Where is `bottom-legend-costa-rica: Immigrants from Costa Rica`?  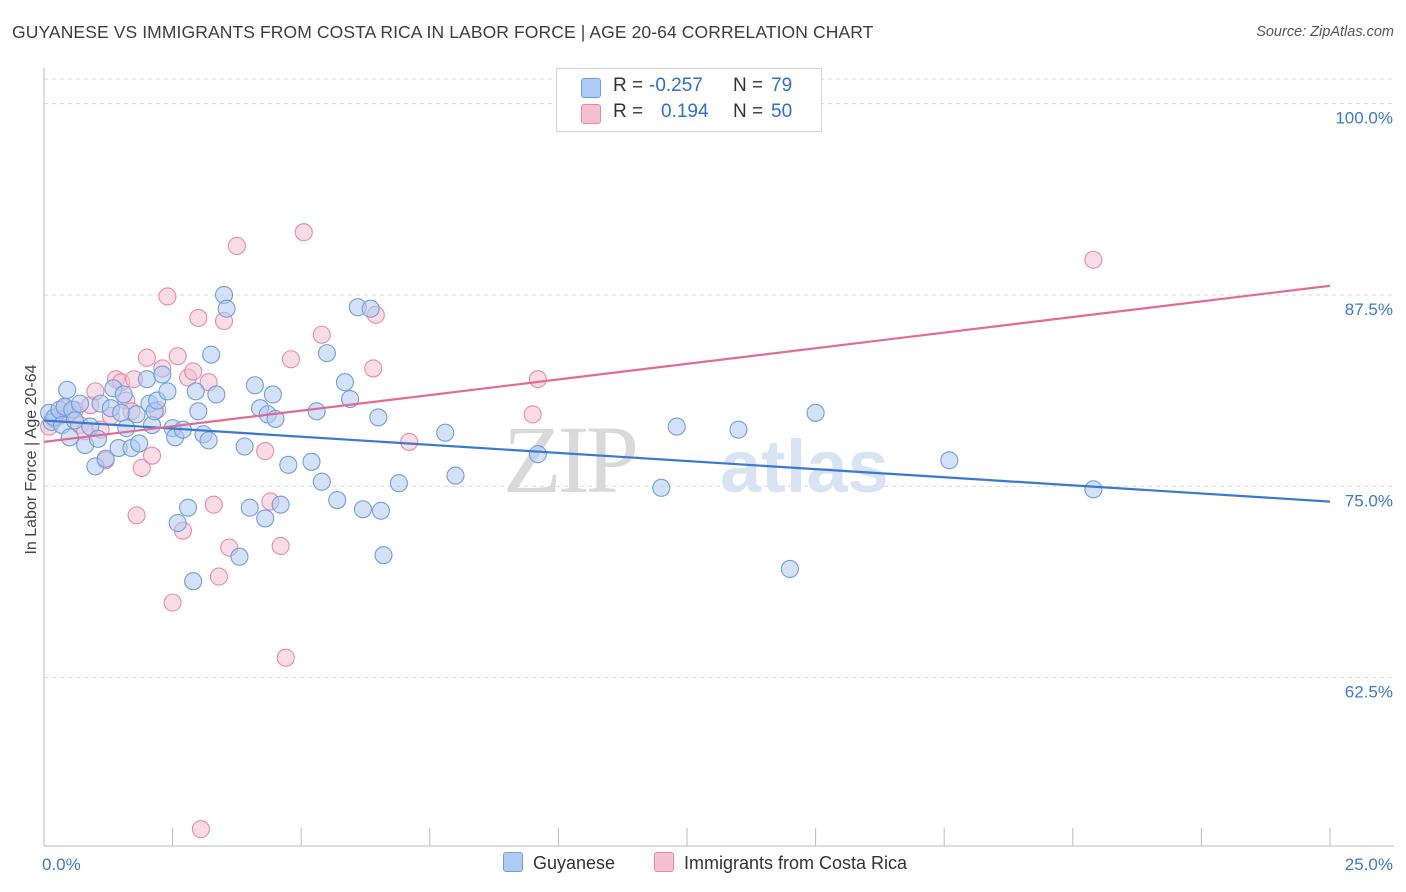 bottom-legend-costa-rica: Immigrants from Costa Rica is located at coordinates (780, 863).